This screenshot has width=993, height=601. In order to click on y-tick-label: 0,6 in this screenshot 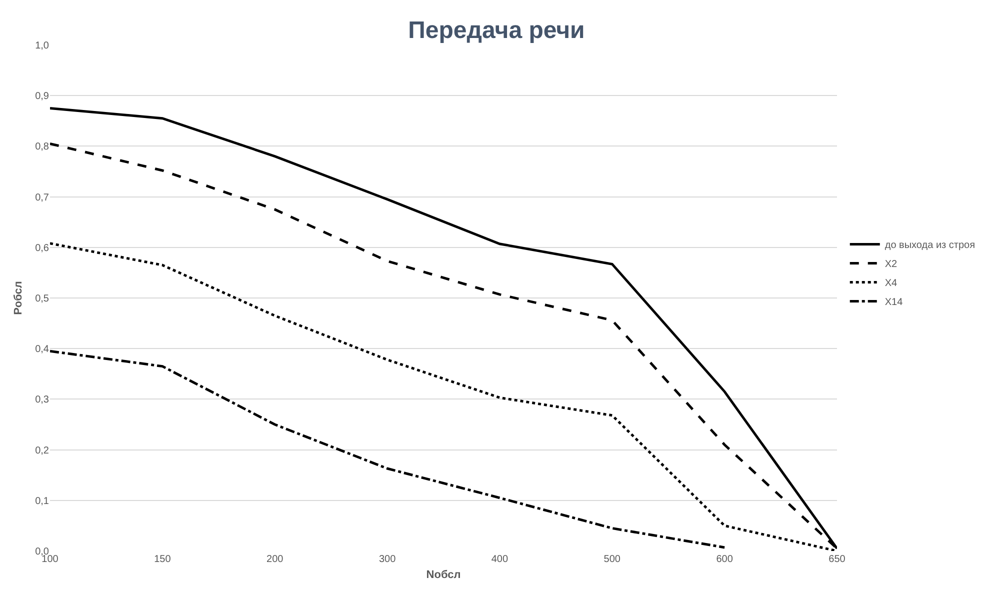, I will do `click(42, 248)`.